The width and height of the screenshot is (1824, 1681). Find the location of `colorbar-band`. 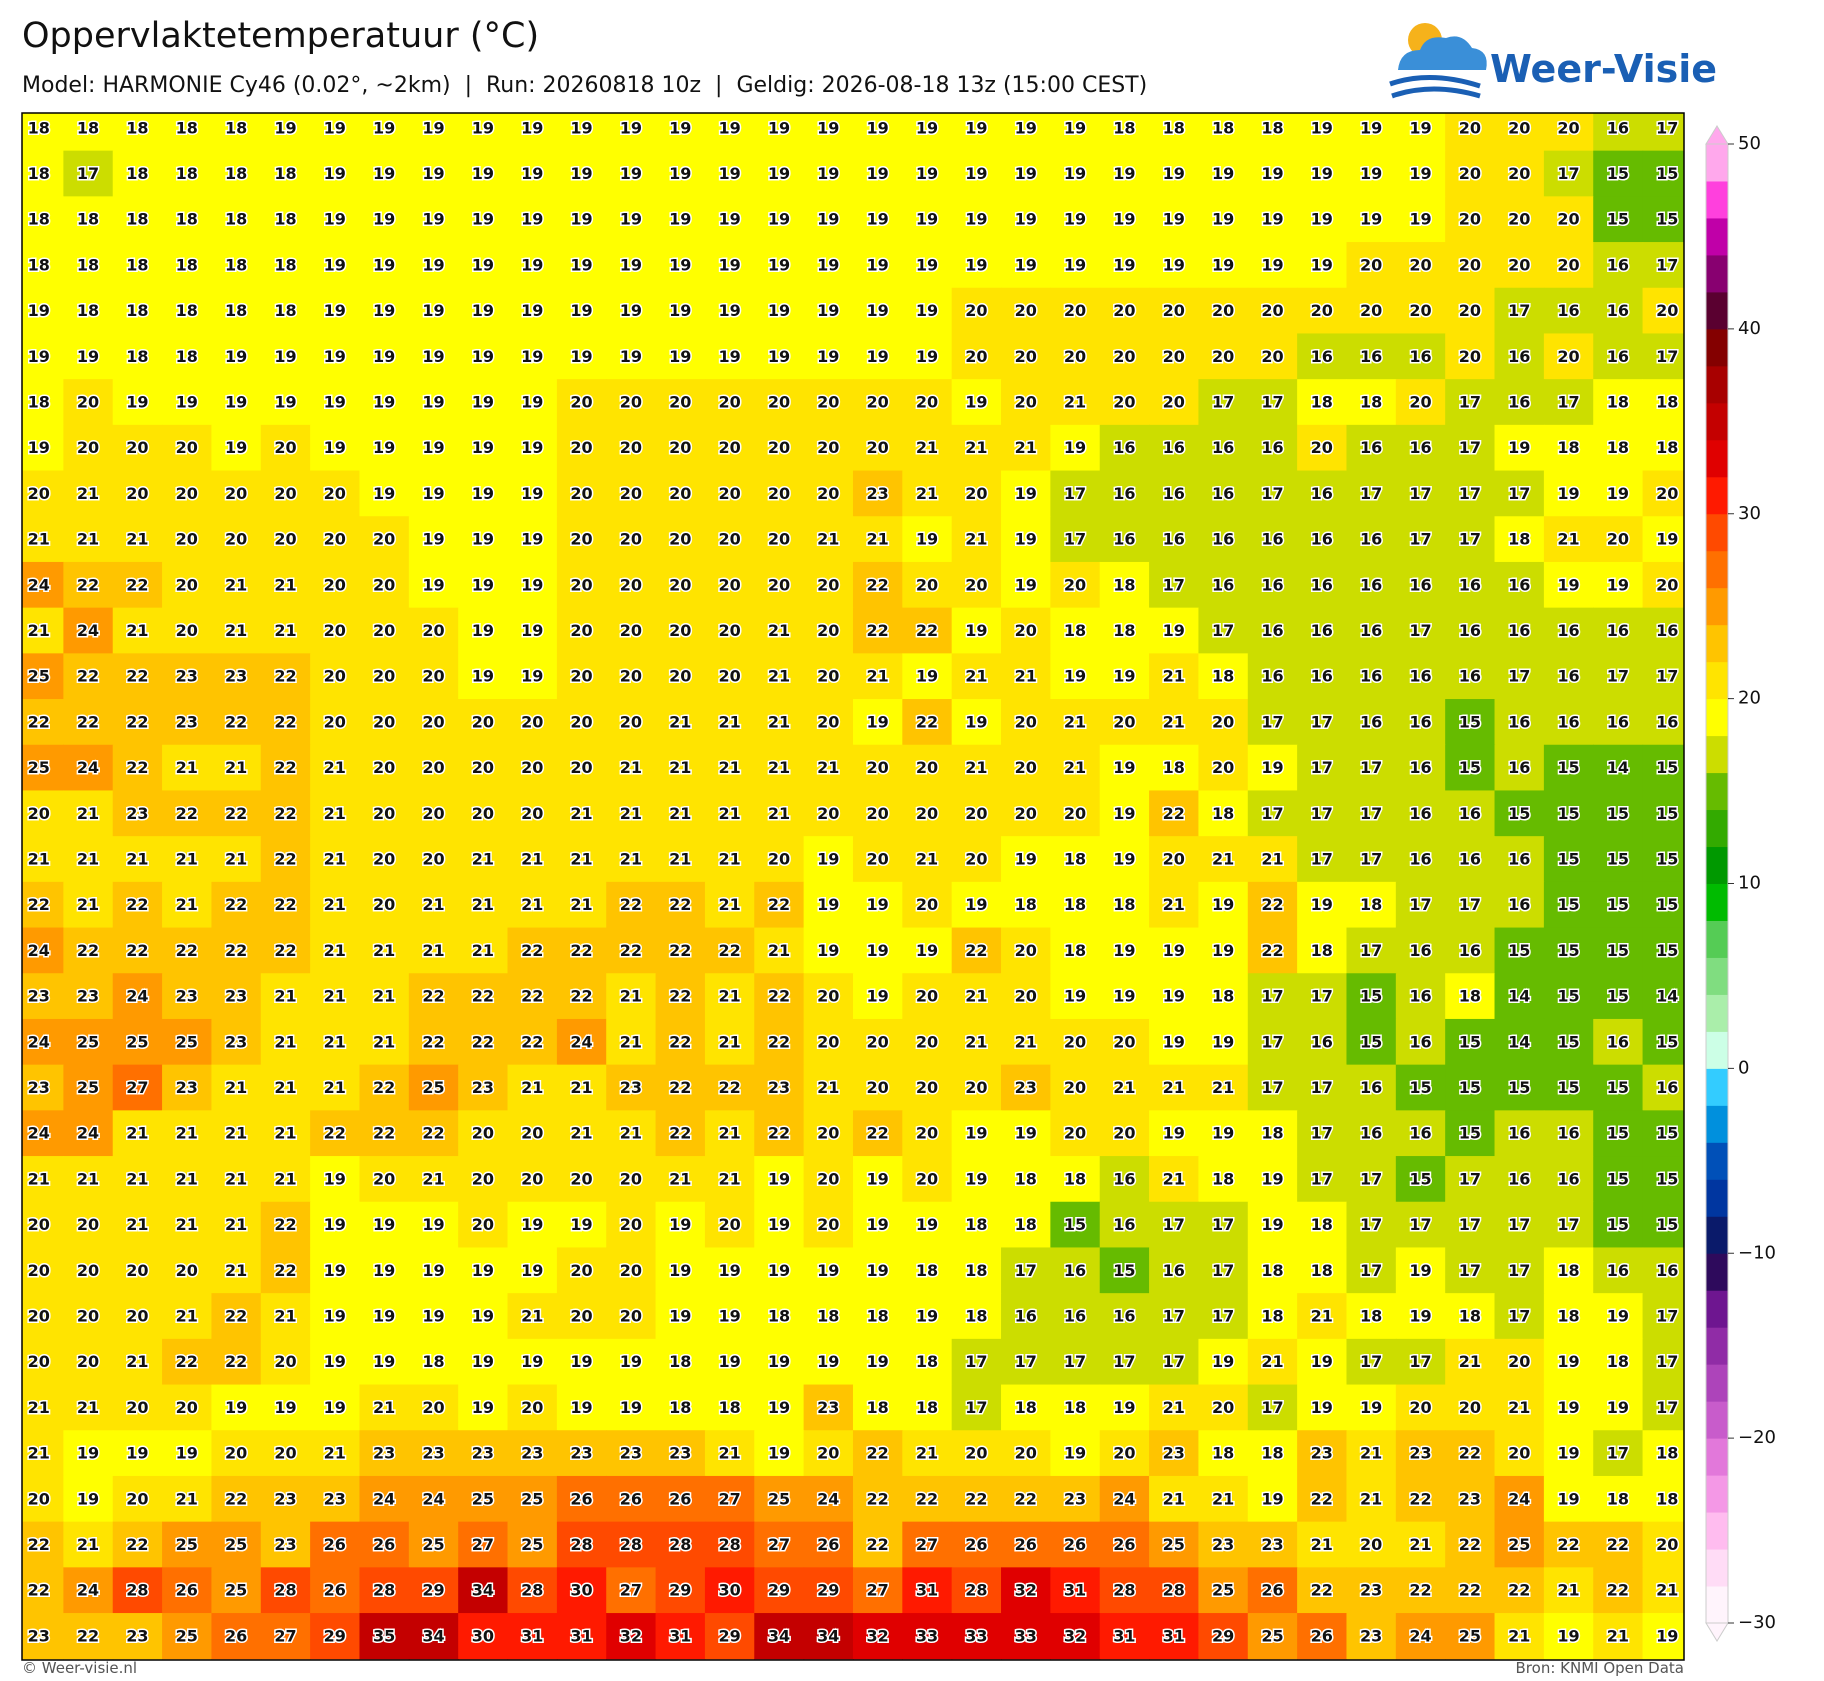

colorbar-band is located at coordinates (1717, 163).